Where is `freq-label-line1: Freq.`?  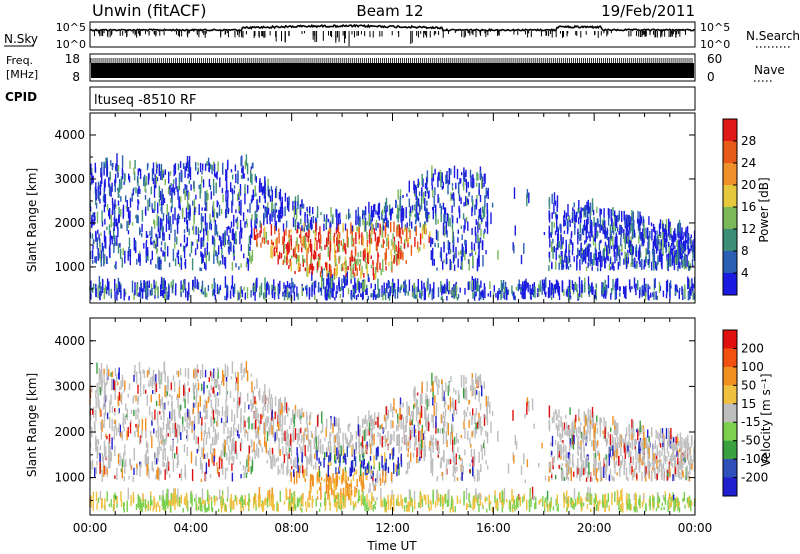 freq-label-line1: Freq. is located at coordinates (19, 60).